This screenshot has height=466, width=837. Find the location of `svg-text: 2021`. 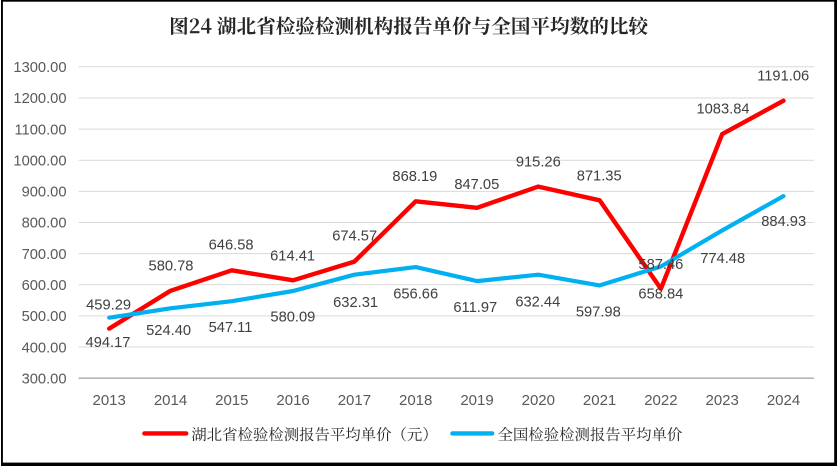

svg-text: 2021 is located at coordinates (599, 400).